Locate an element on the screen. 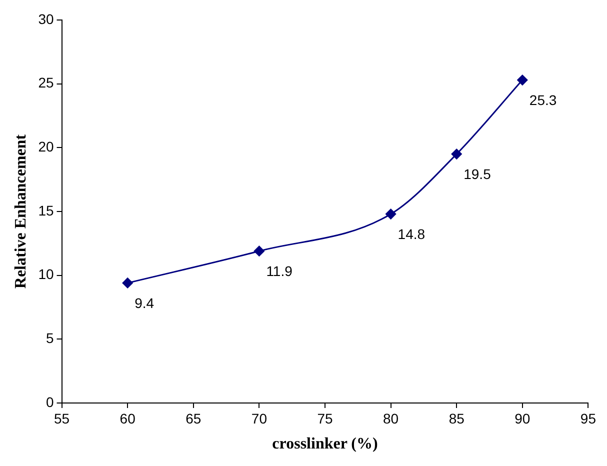 The width and height of the screenshot is (607, 466). y-tick-label: 20 is located at coordinates (46, 146).